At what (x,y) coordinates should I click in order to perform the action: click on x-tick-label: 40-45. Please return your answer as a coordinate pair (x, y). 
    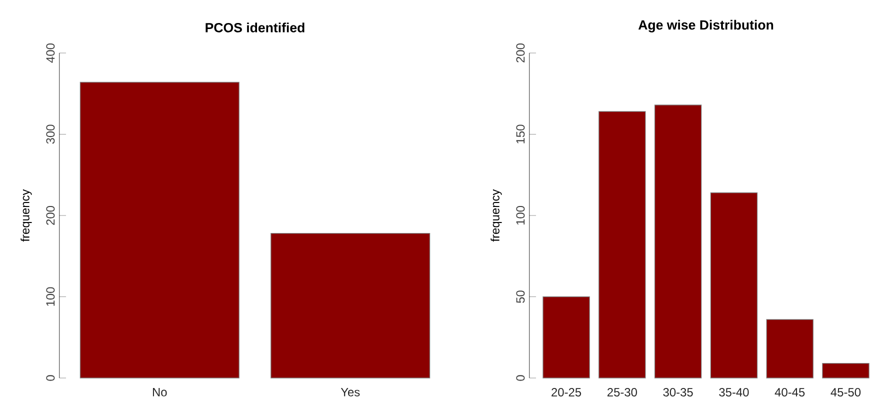
    Looking at the image, I should click on (789, 392).